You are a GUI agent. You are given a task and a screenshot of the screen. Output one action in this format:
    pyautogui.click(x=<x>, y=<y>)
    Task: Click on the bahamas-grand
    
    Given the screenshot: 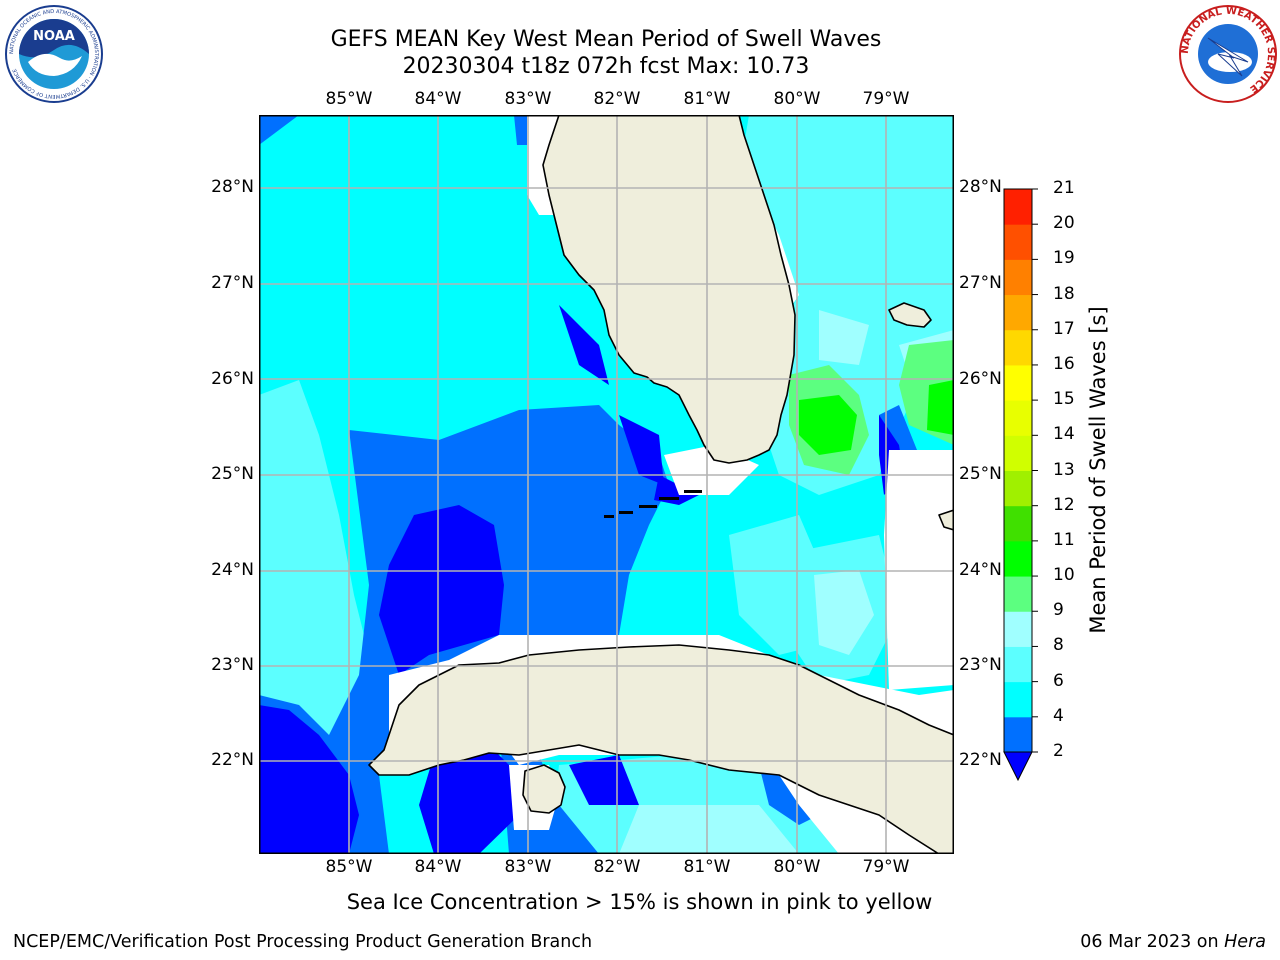 What is the action you would take?
    pyautogui.click(x=946, y=520)
    